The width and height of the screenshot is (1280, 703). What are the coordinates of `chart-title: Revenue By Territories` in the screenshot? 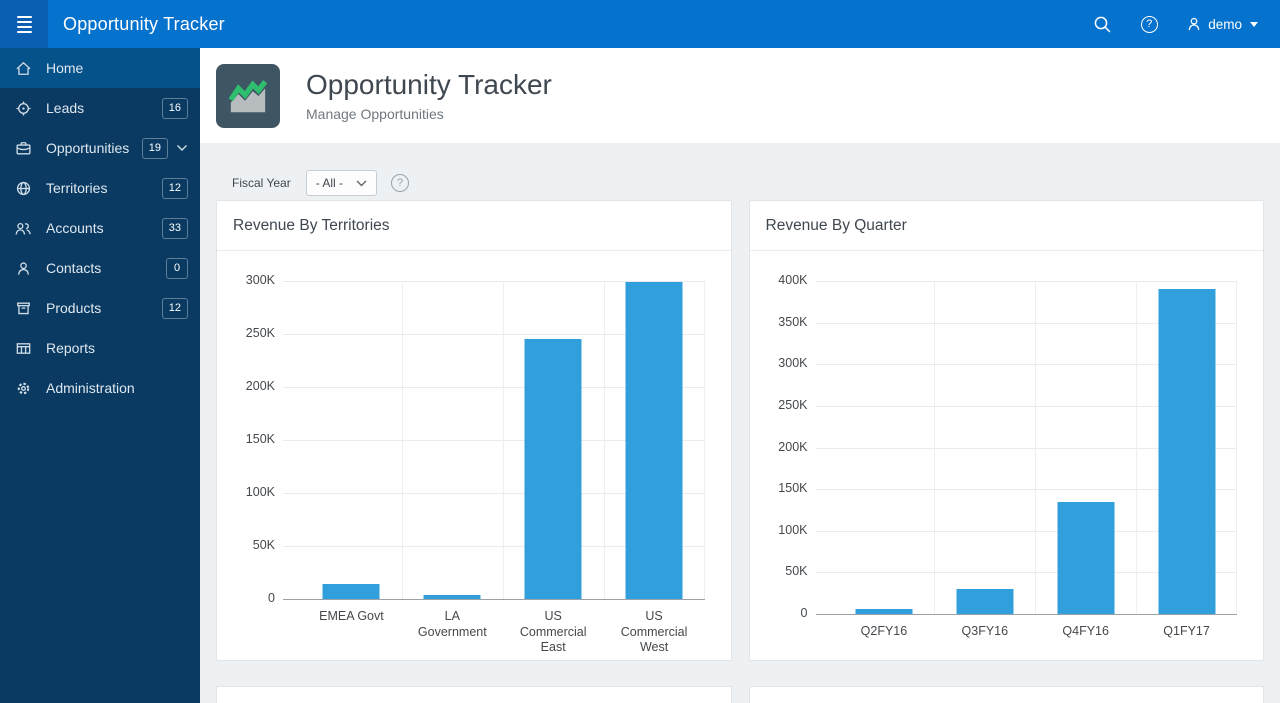 It's located at (311, 225).